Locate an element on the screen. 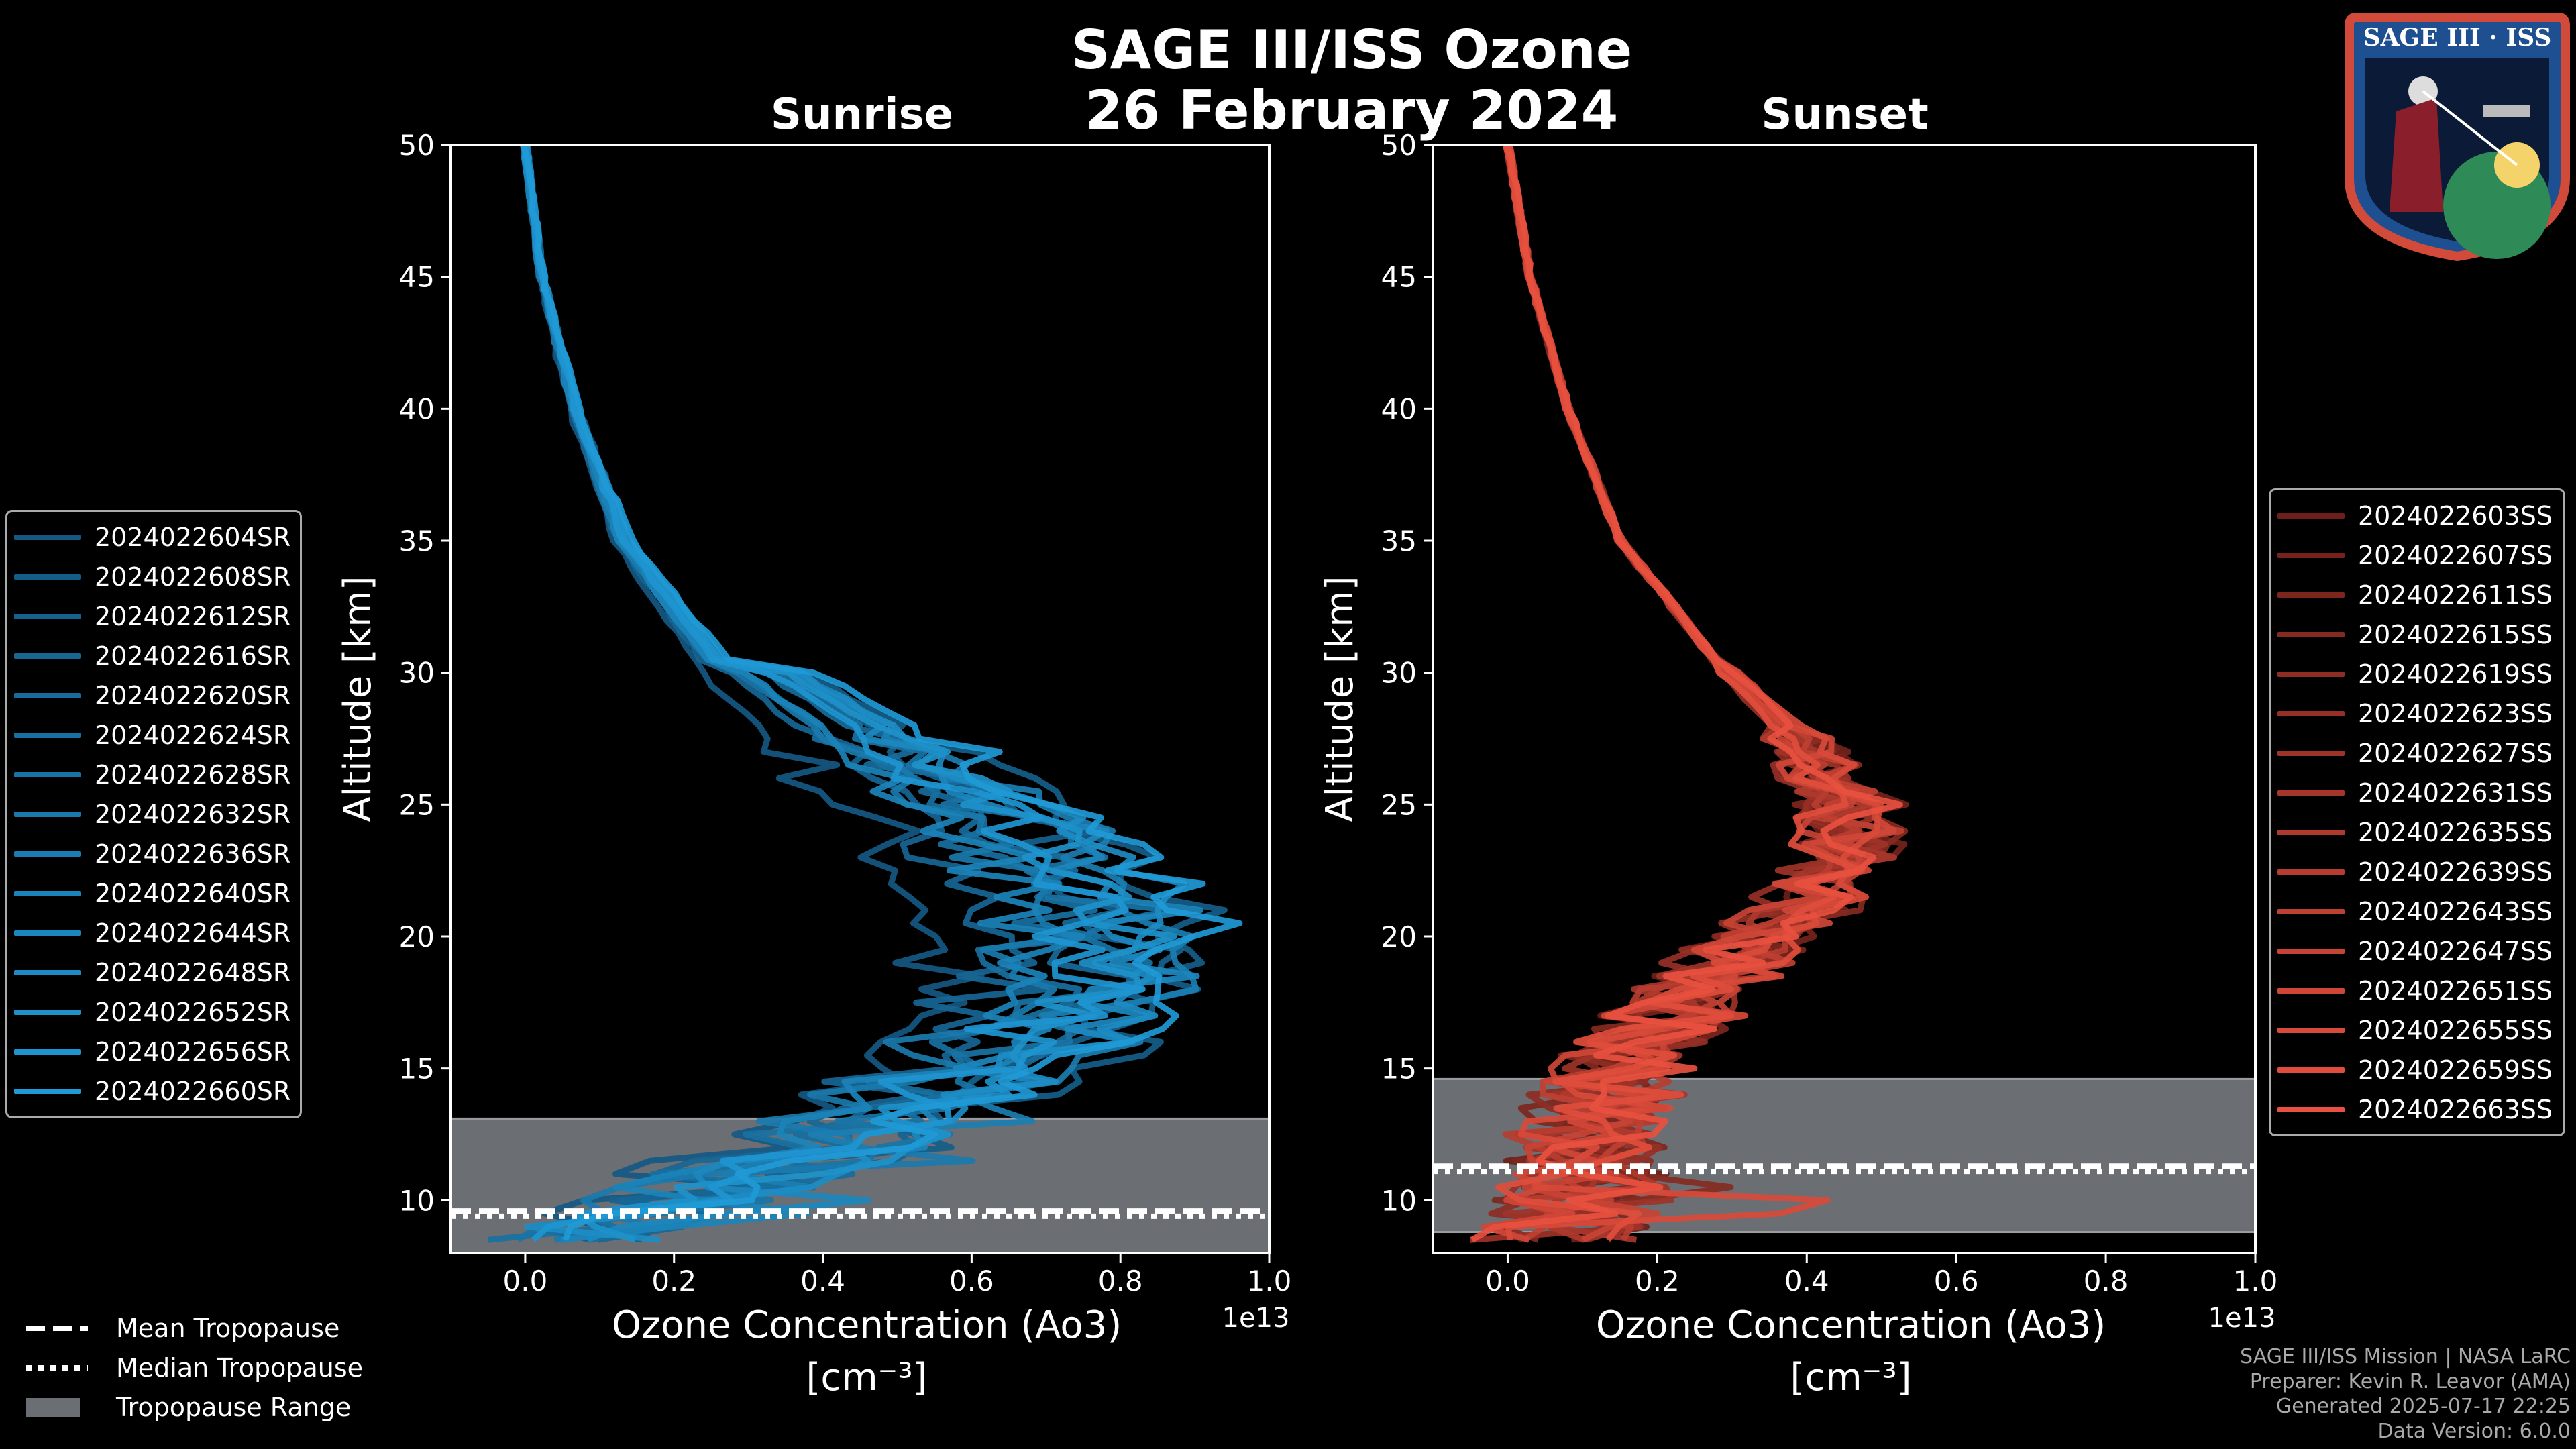 The image size is (2576, 1449). sunset-y-tick-label: 40 is located at coordinates (1399, 408).